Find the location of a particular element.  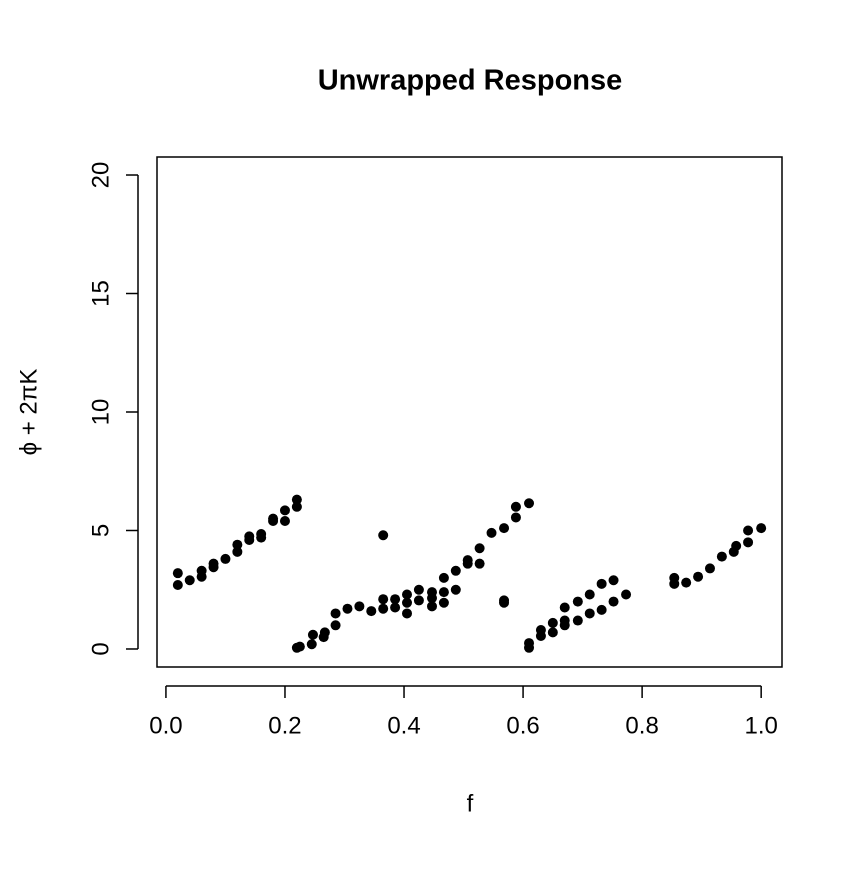

y-tick-label: 20 is located at coordinates (100, 175).